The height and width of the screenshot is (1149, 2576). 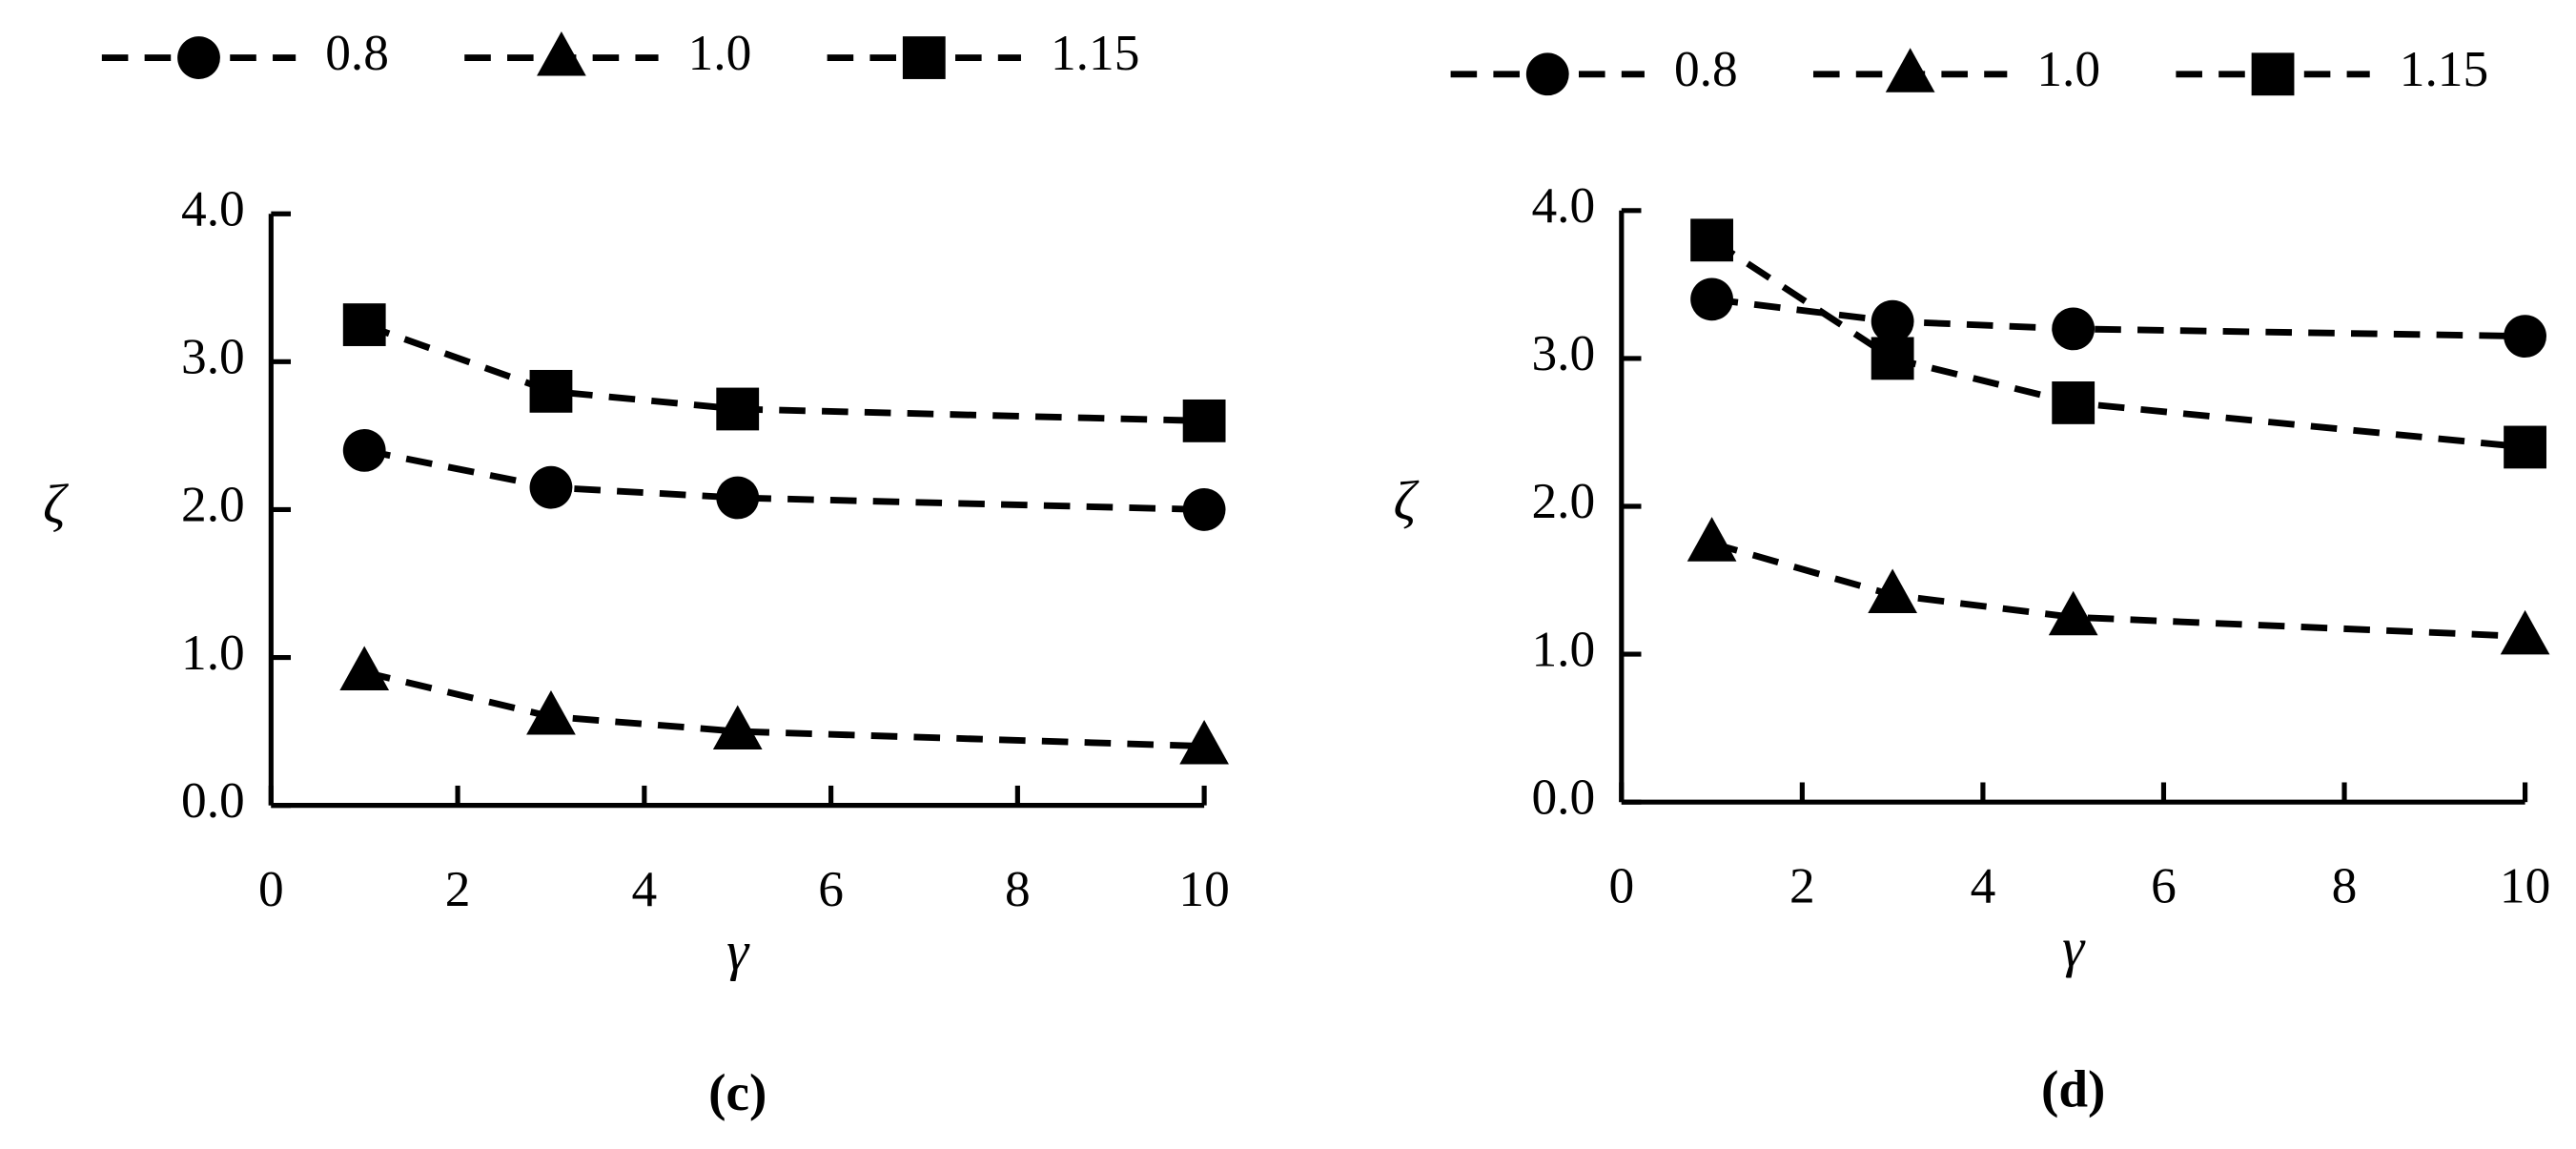 I want to click on caption: (c), so click(x=737, y=1092).